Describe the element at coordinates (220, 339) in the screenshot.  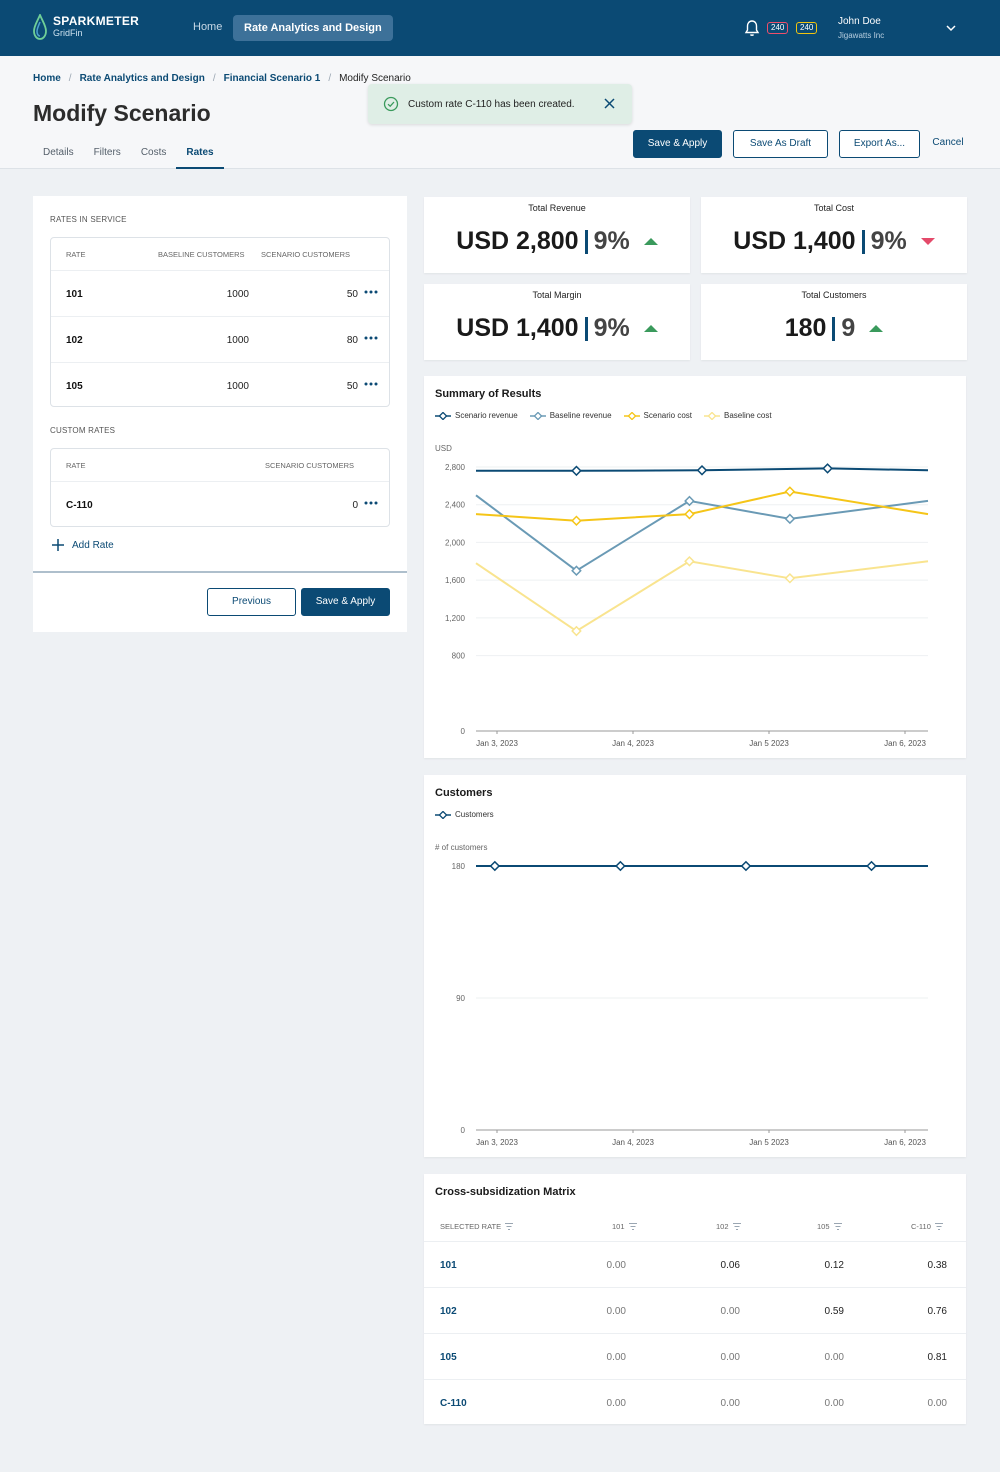
I see `table-row: 102 1000 80` at that location.